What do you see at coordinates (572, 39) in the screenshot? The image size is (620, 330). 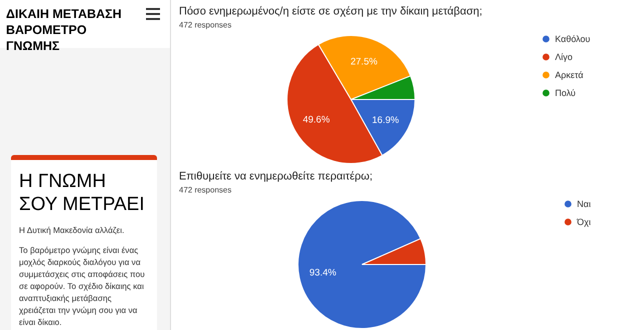 I see `legend-label: Καθόλου` at bounding box center [572, 39].